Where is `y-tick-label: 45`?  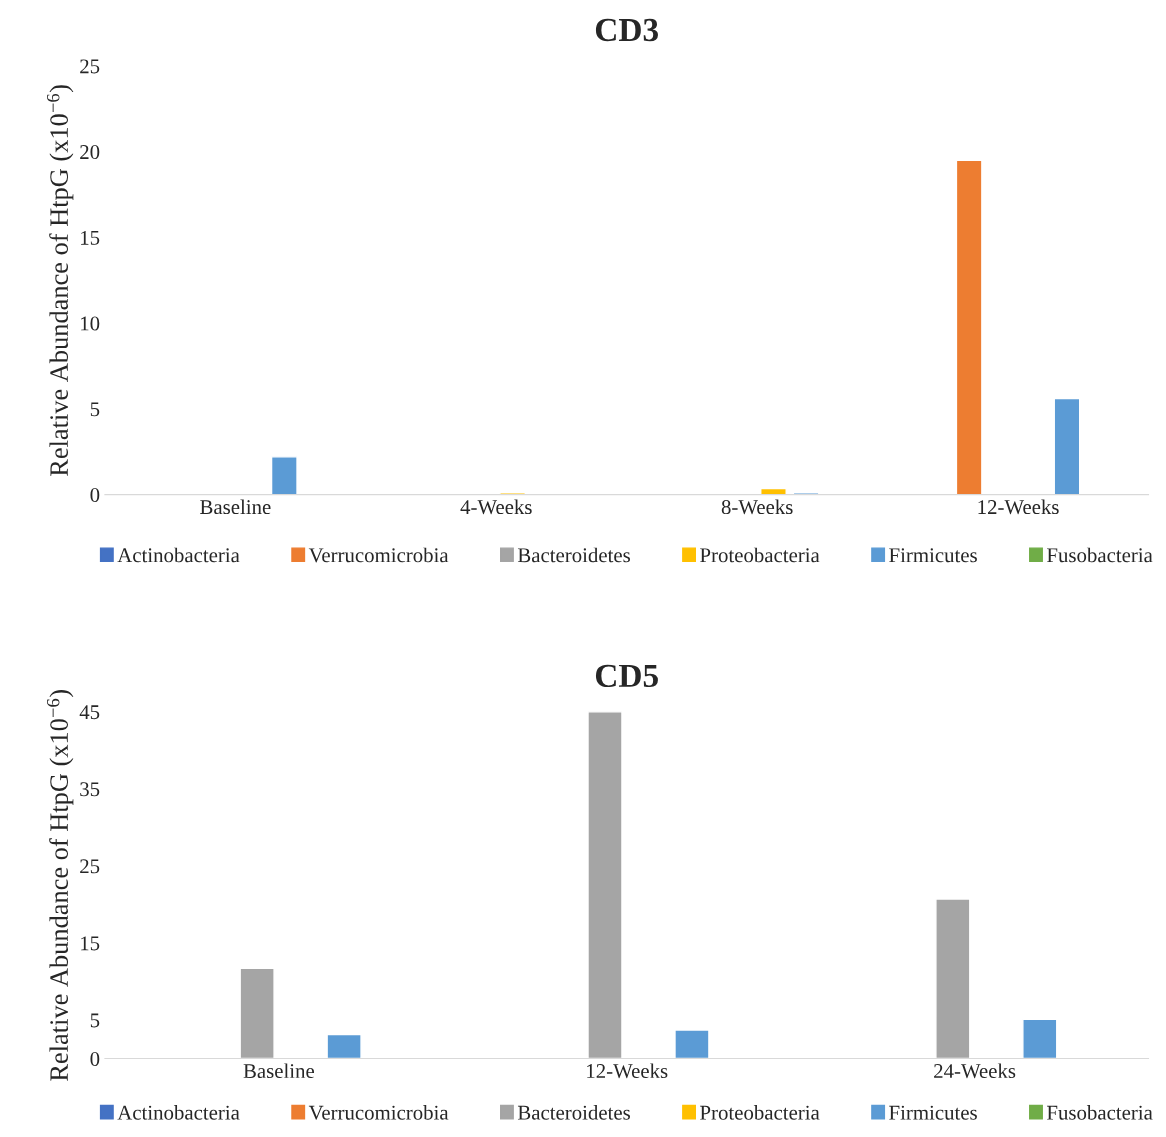 y-tick-label: 45 is located at coordinates (89, 712).